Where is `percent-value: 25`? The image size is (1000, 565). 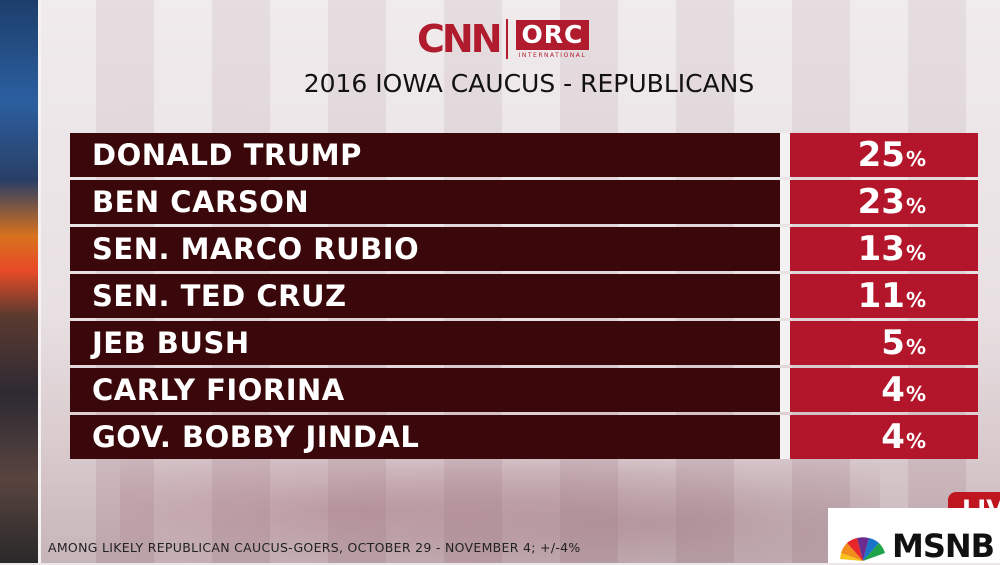 percent-value: 25 is located at coordinates (881, 155).